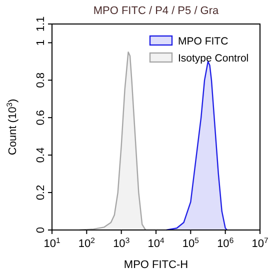 The image size is (280, 280). What do you see at coordinates (86, 243) in the screenshot?
I see `x-tick-label: 10$^{2}$` at bounding box center [86, 243].